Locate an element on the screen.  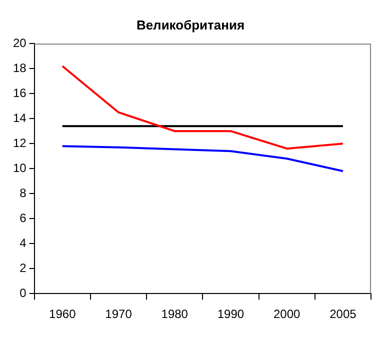
chart-title: Великобритания is located at coordinates (190, 24).